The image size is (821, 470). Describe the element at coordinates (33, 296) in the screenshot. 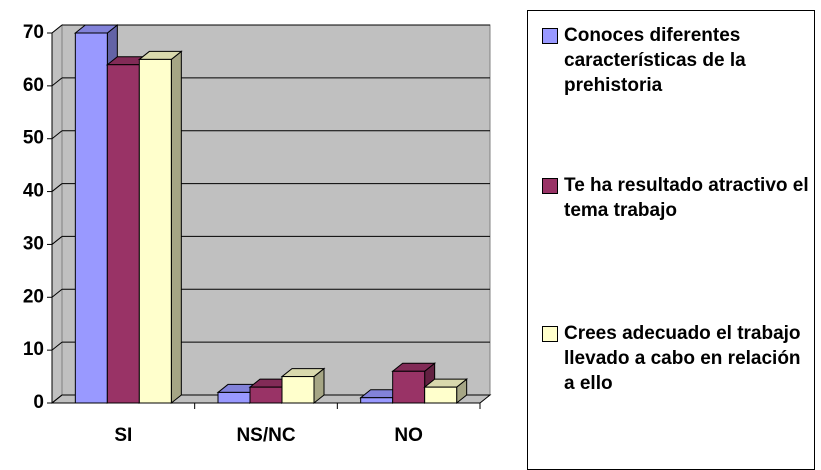

I see `y-tick-label: 20` at that location.